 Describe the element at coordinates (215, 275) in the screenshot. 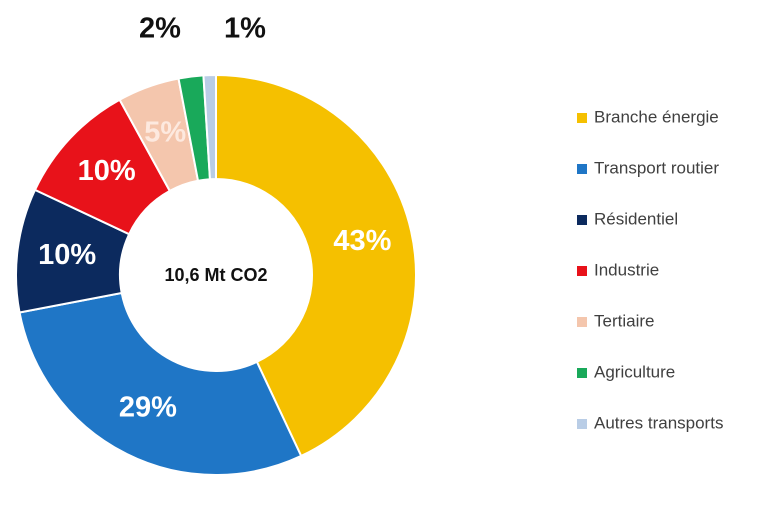

I see `center-label: 10,6 Mt CO2` at that location.